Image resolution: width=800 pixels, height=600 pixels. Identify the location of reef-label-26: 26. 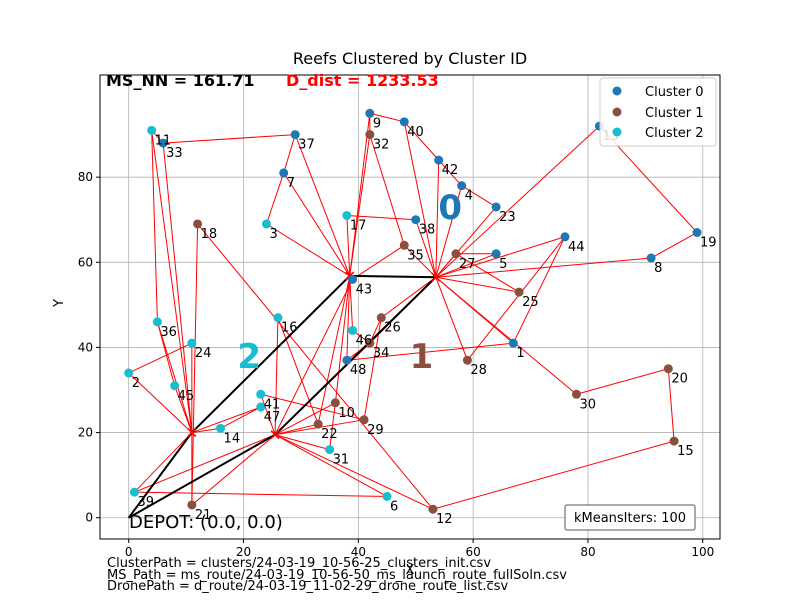
(392, 328).